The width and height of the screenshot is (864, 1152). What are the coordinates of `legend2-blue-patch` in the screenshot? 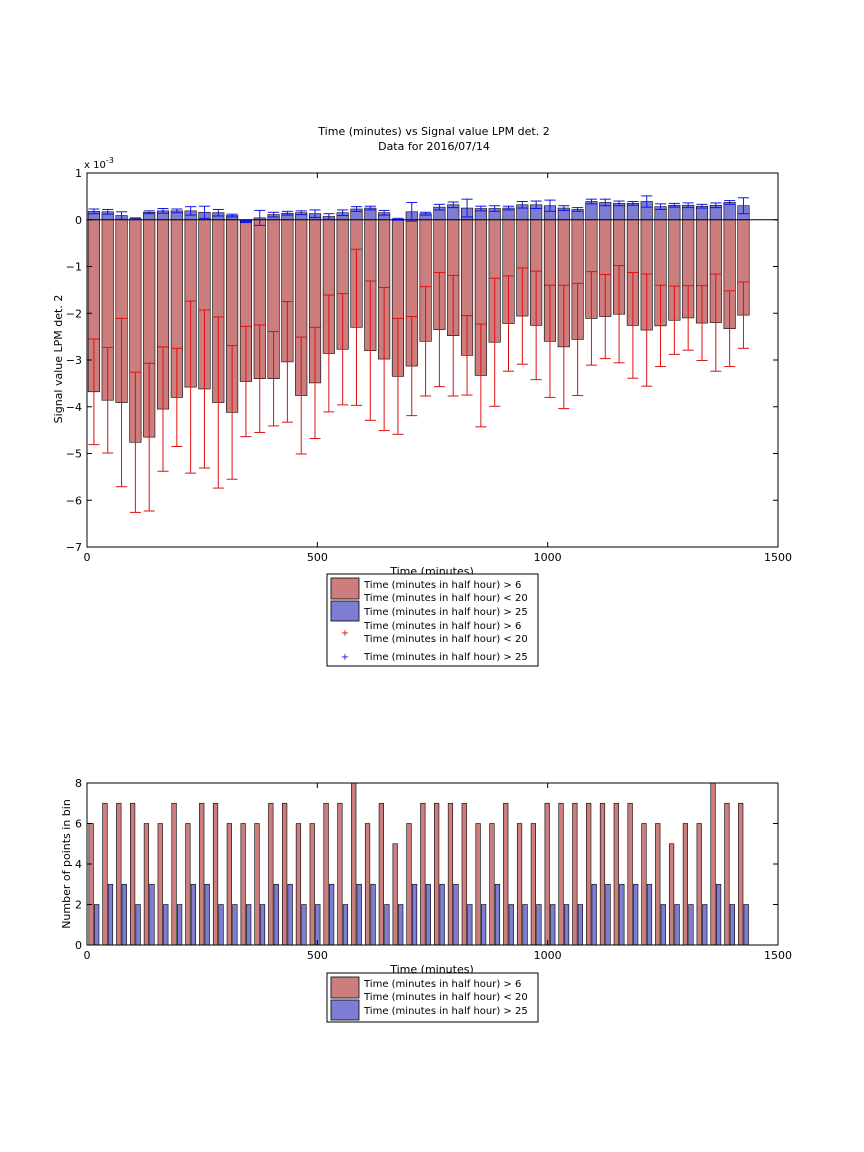 It's located at (345, 1010).